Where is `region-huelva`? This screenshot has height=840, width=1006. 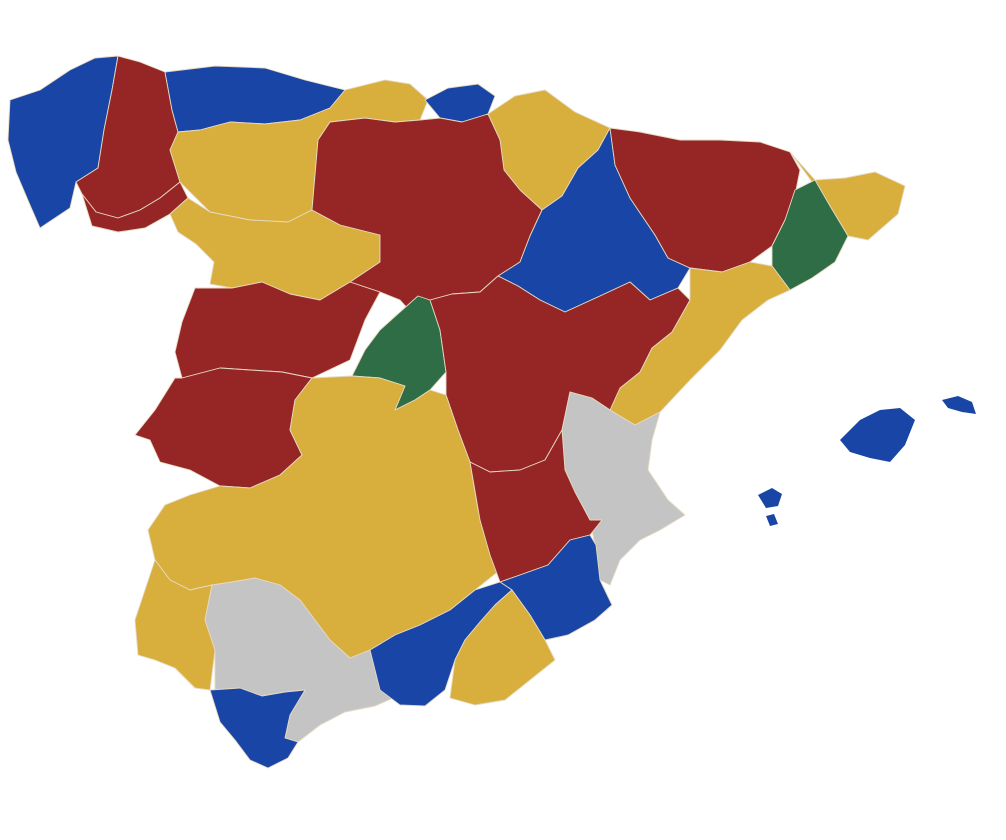
region-huelva is located at coordinates (175, 625).